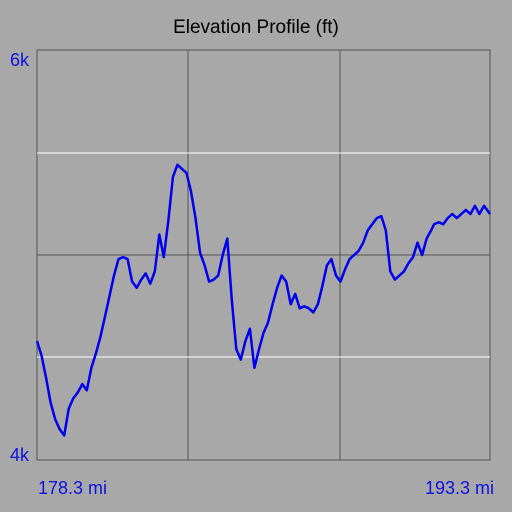  Describe the element at coordinates (459, 488) in the screenshot. I see `x-tick-label-right: 193.3 mi` at that location.